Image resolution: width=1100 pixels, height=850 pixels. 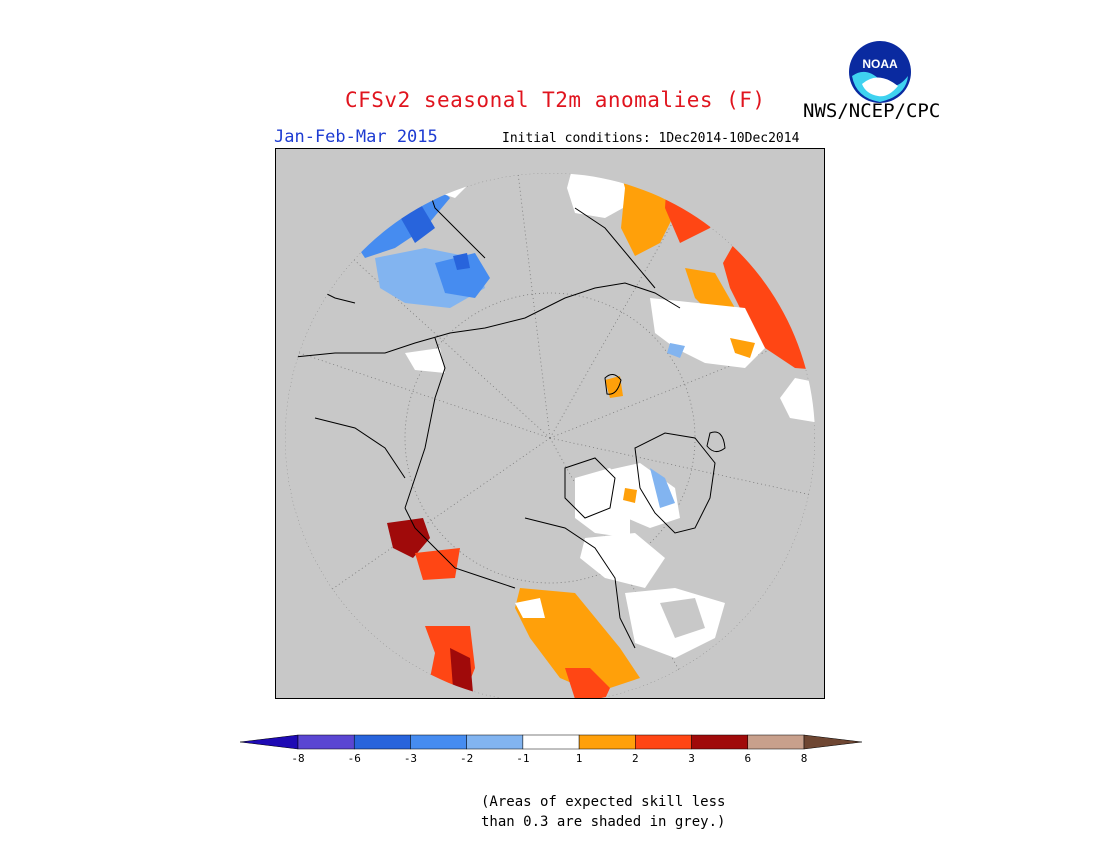 I want to click on colorbar-tick-label: 3, so click(x=691, y=758).